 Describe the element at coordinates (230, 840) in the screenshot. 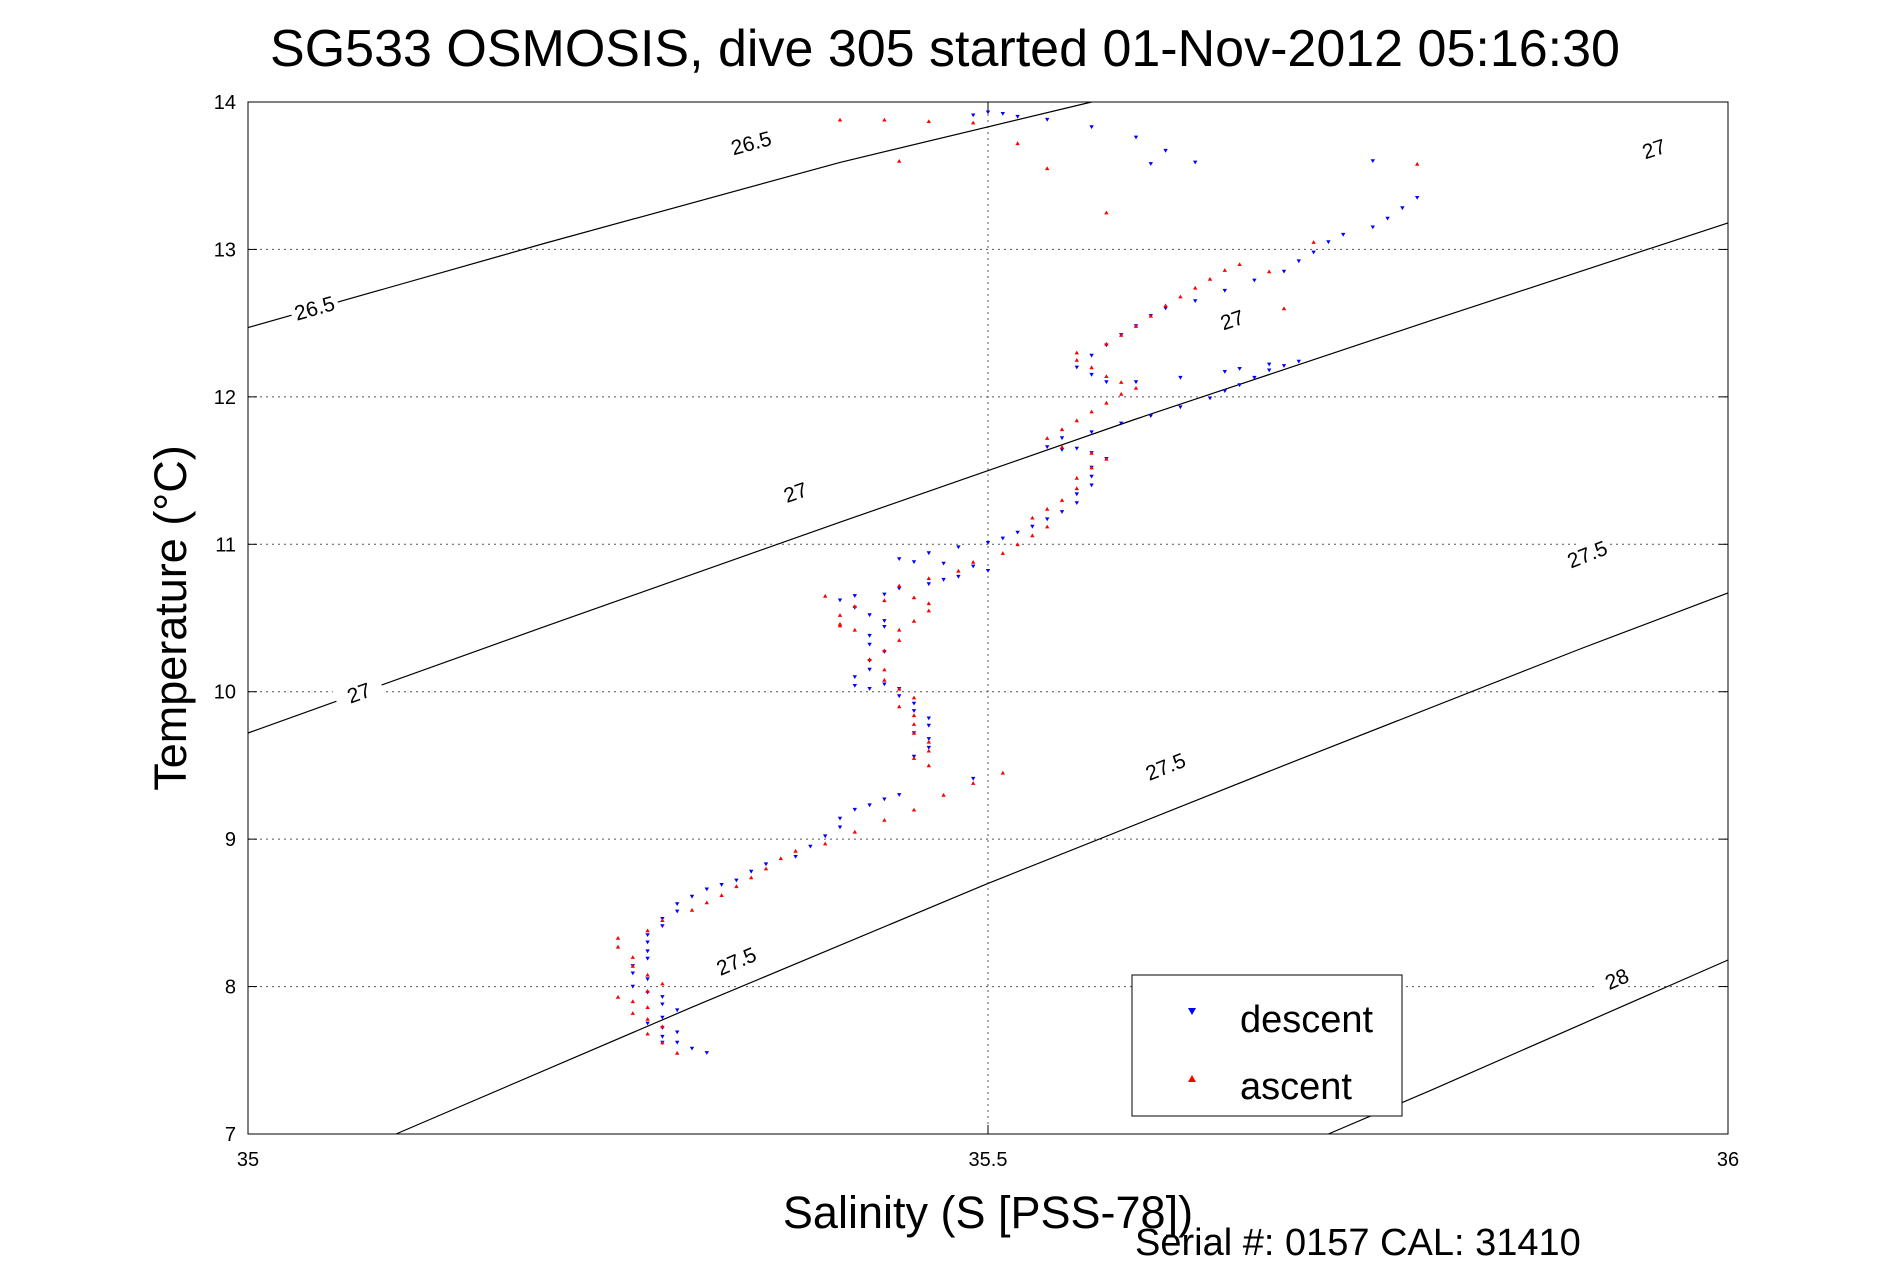

I see `y-tick-label: 9` at that location.